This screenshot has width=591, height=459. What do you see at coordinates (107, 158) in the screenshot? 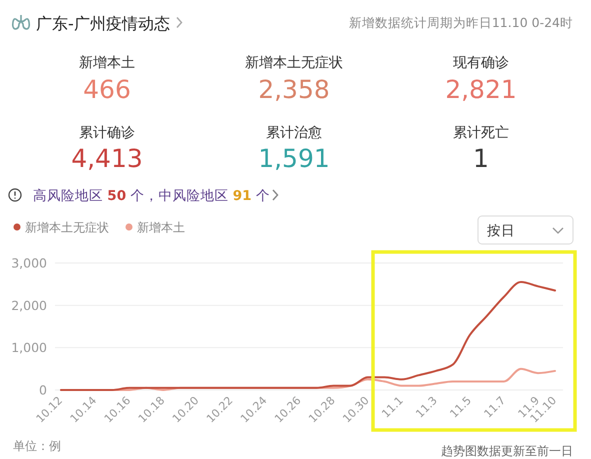
I see `text: 4,413` at bounding box center [107, 158].